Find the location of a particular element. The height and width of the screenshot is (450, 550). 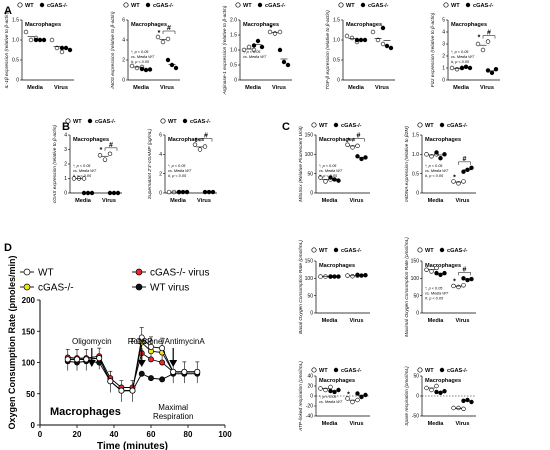

category-label: Virus is located at coordinates (463, 321).